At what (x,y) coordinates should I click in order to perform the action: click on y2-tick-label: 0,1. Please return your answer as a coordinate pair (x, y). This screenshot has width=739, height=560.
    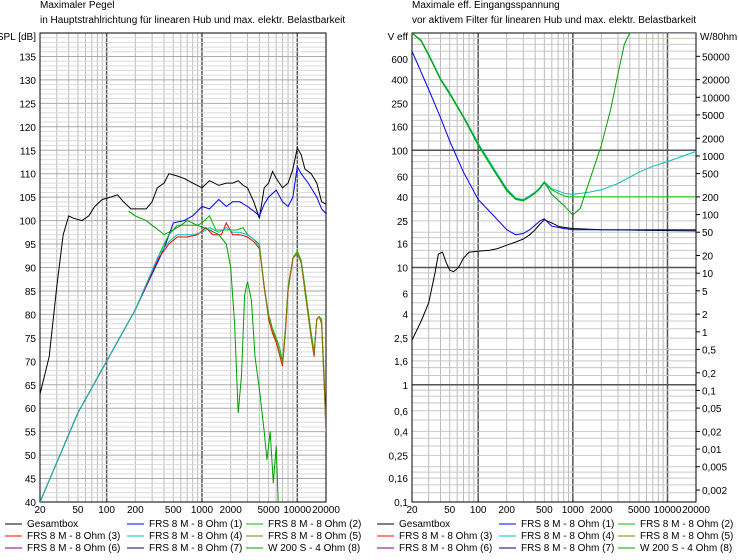
    Looking at the image, I should click on (709, 391).